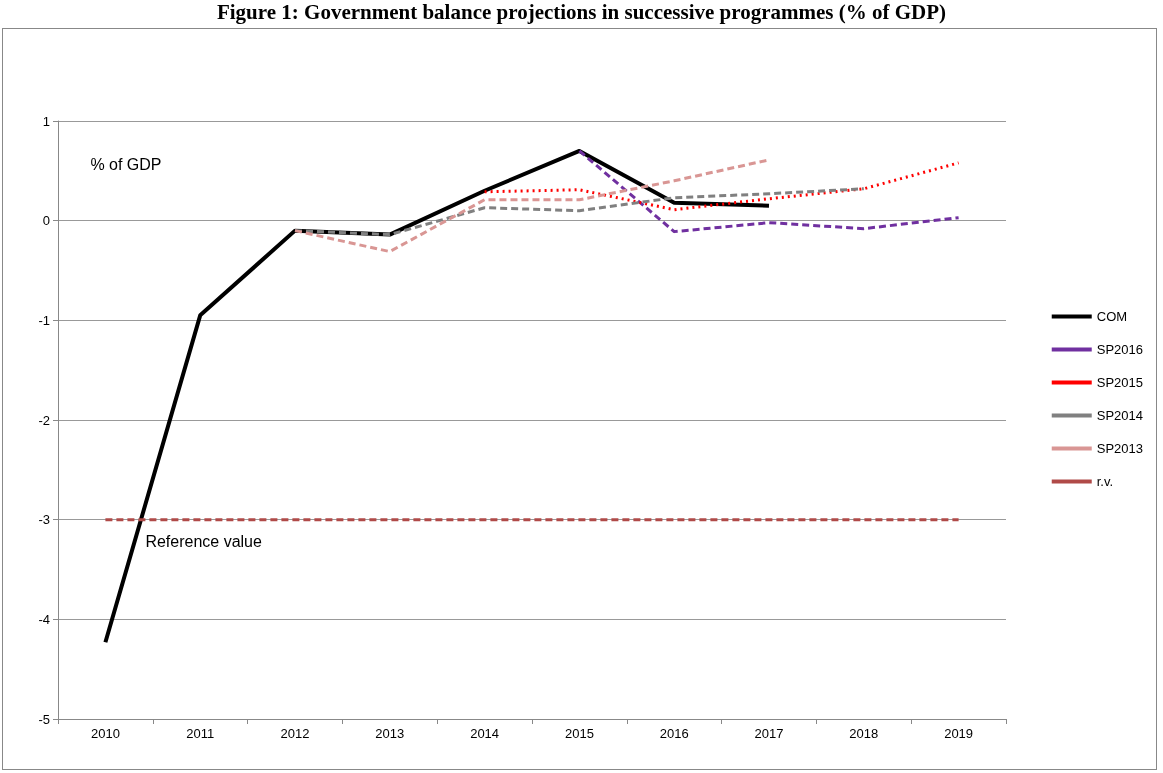 The width and height of the screenshot is (1163, 773). What do you see at coordinates (44, 320) in the screenshot?
I see `y-tick-label: -1` at bounding box center [44, 320].